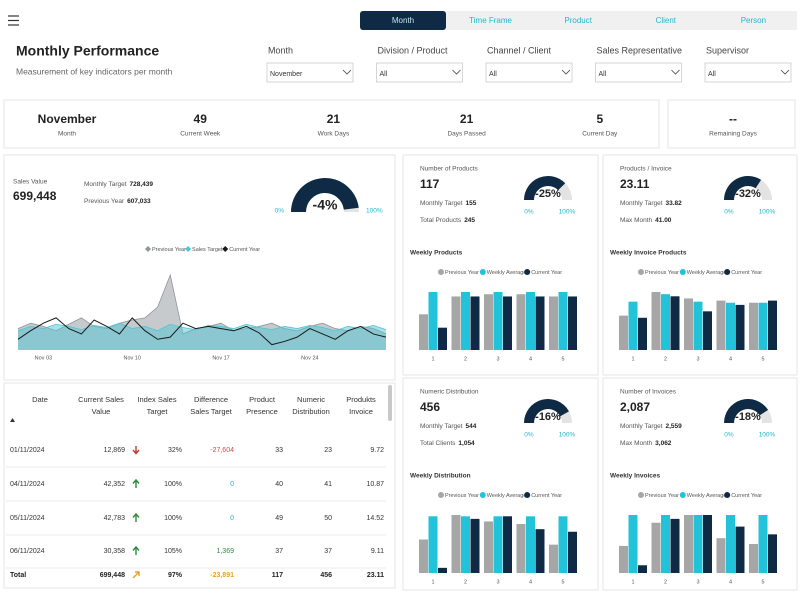 This screenshot has width=800, height=600. What do you see at coordinates (67, 119) in the screenshot?
I see `kpi-value: November` at bounding box center [67, 119].